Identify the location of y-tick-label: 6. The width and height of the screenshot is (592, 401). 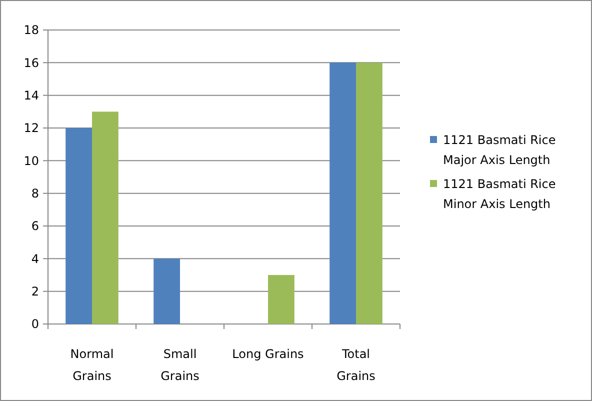
(35, 226).